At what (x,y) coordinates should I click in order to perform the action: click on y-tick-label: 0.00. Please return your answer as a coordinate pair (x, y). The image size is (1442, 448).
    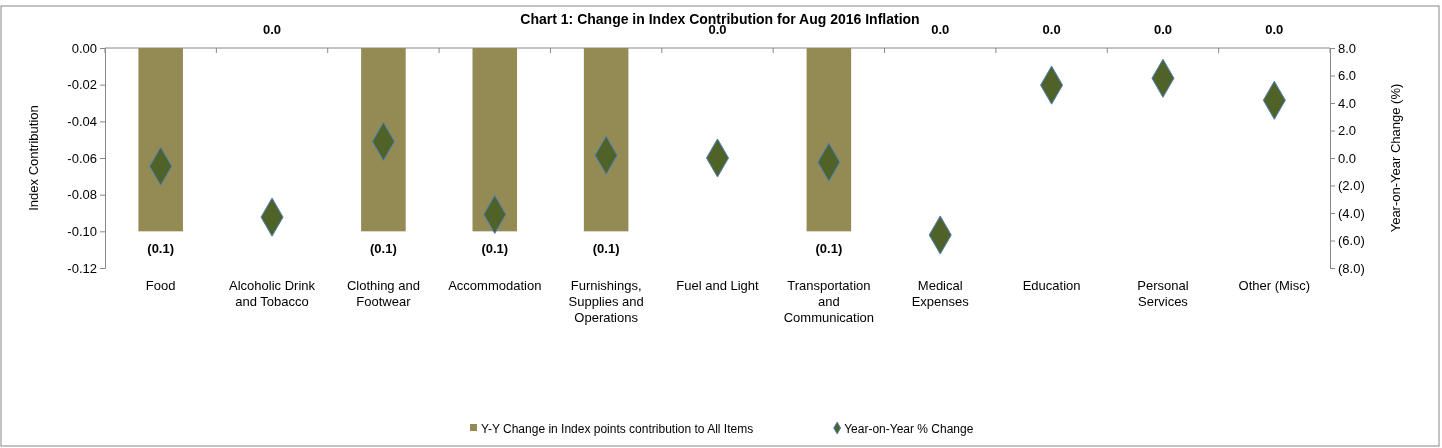
    Looking at the image, I should click on (84, 48).